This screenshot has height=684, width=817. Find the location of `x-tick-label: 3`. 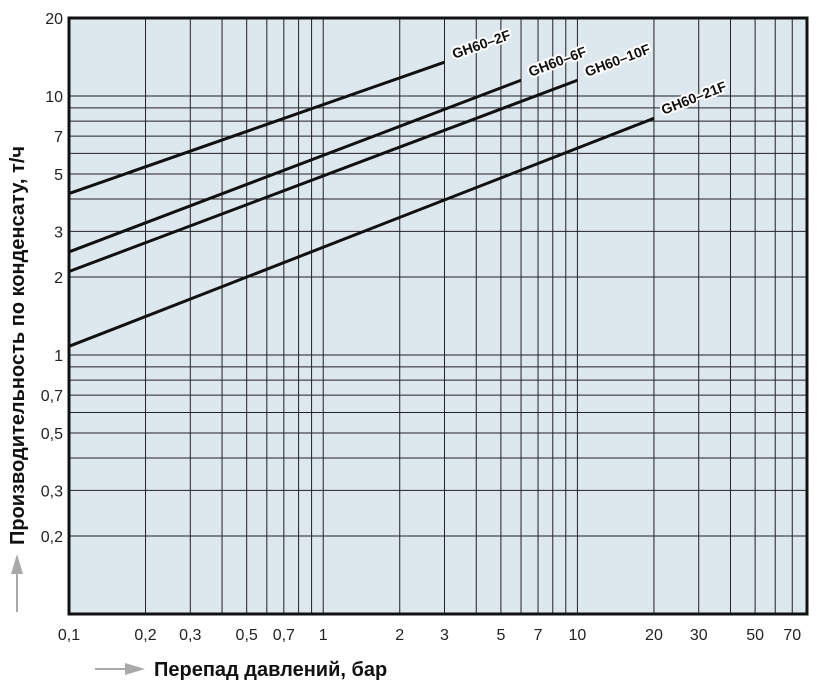

x-tick-label: 3 is located at coordinates (444, 635).